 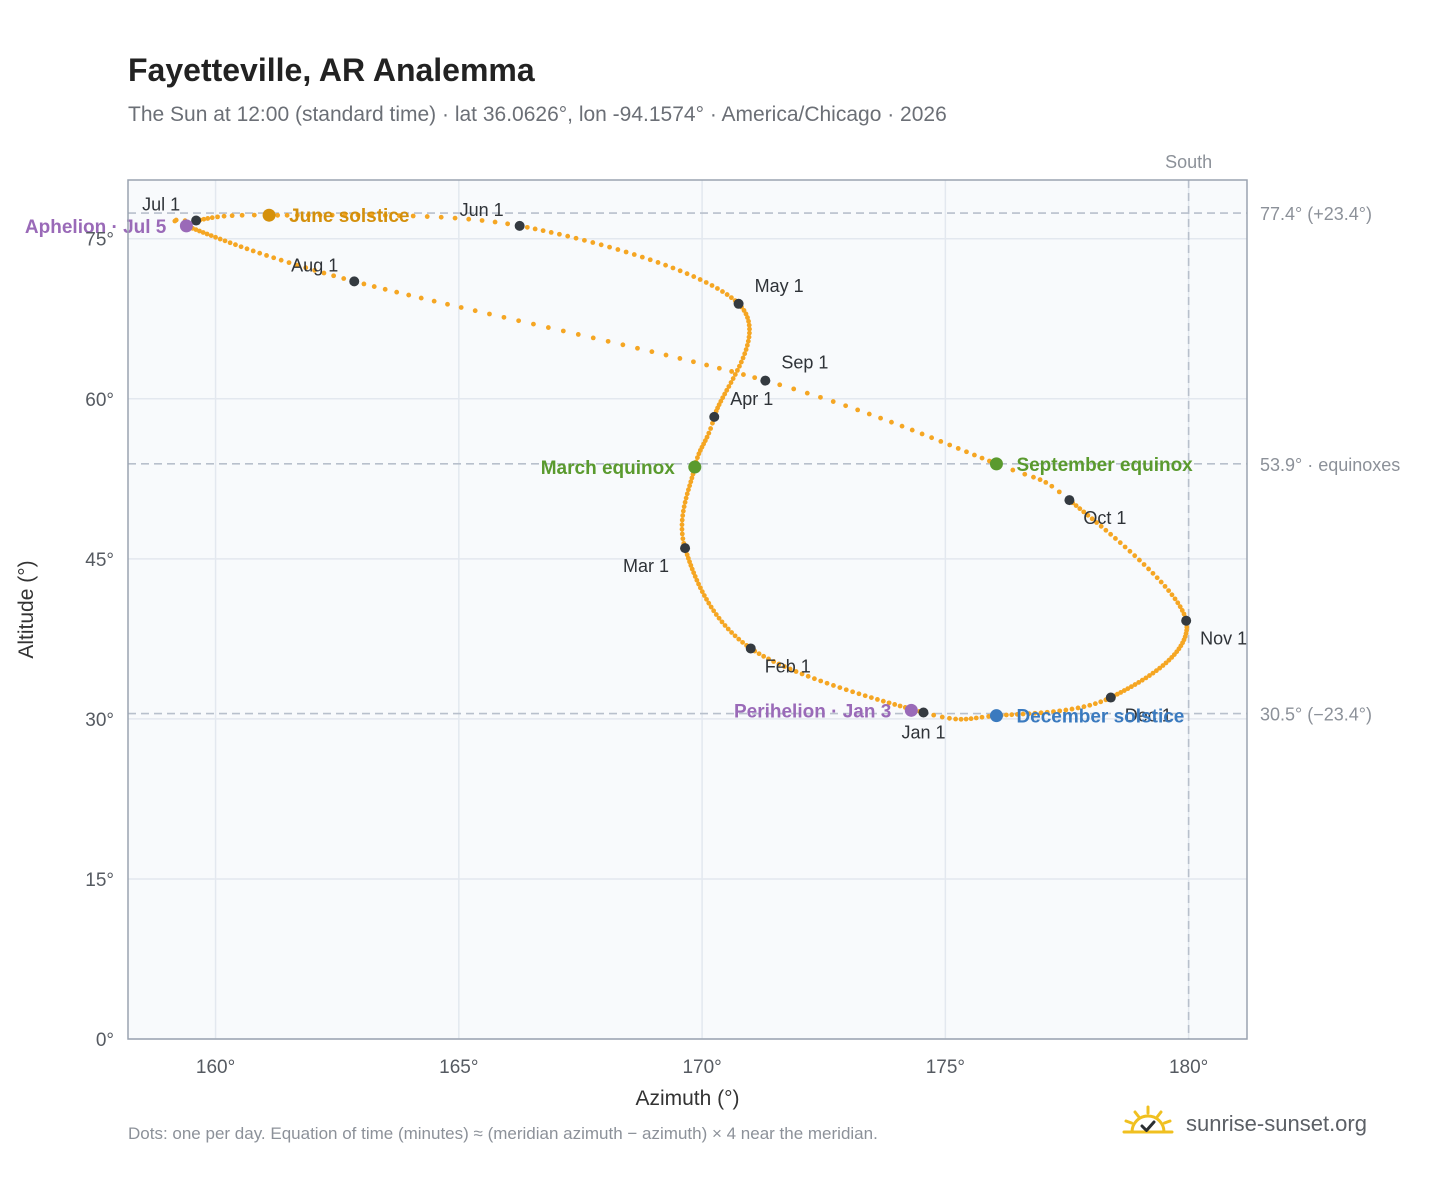 I want to click on reference-line-label: 53.9° · equinoxes, so click(x=1330, y=465).